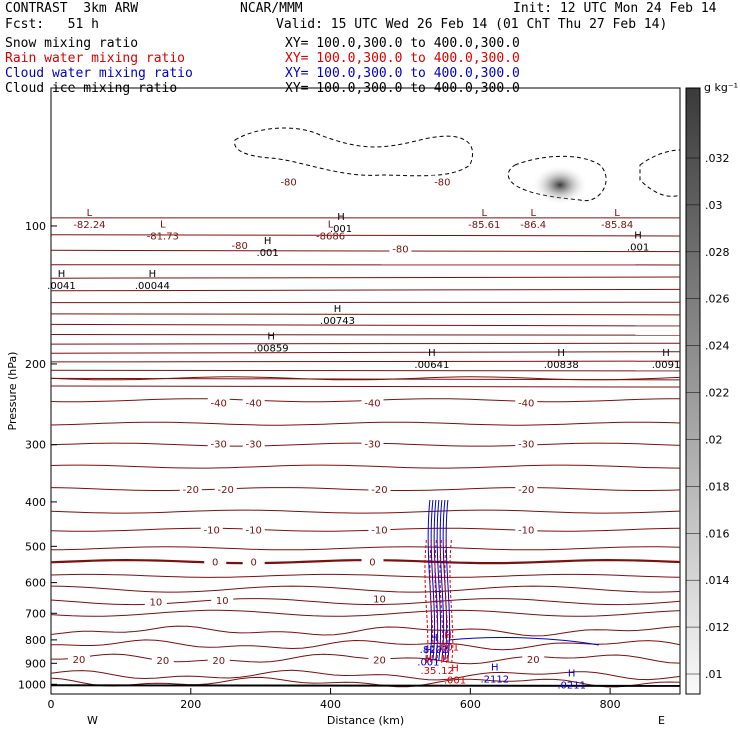 The width and height of the screenshot is (740, 740). Describe the element at coordinates (560, 185) in the screenshot. I see `snow-max-shading` at that location.